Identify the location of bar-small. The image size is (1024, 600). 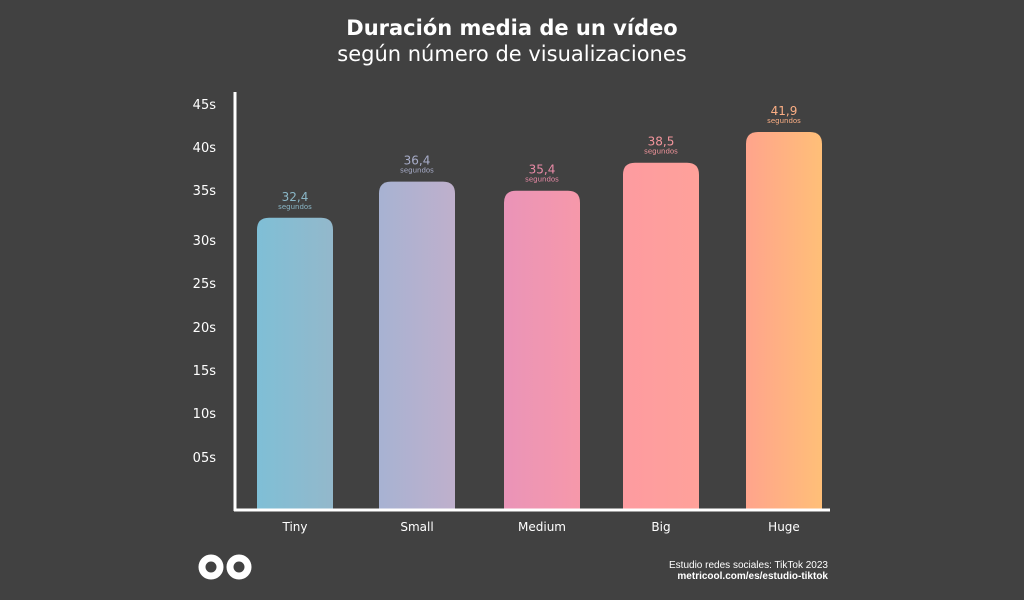
(417, 345).